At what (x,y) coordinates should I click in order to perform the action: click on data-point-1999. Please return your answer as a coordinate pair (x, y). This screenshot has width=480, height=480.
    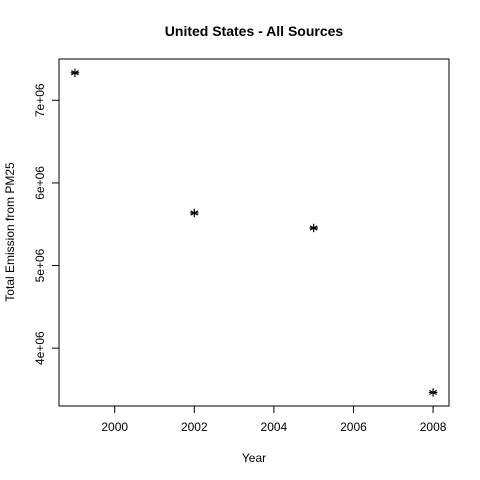
    Looking at the image, I should click on (75, 73).